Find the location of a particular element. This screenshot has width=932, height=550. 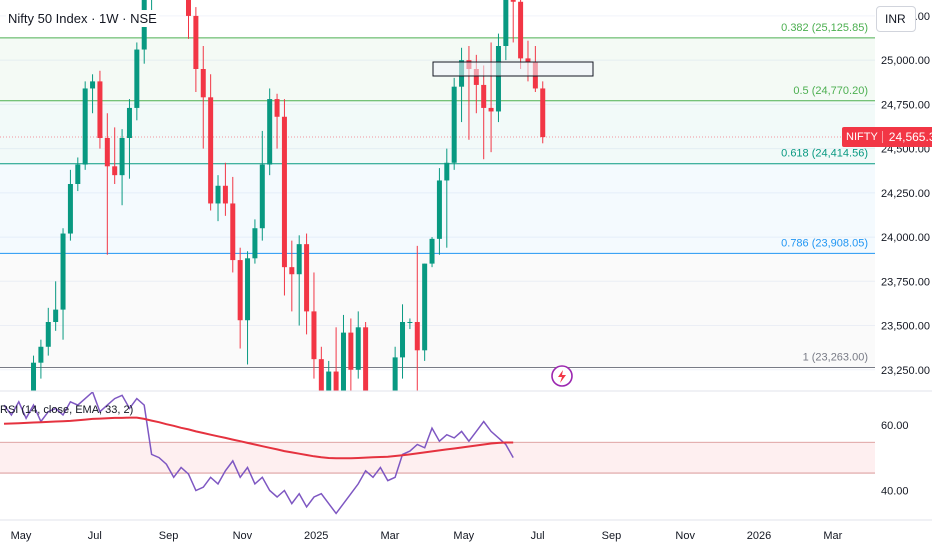

rsi-tick-label: 60.00 is located at coordinates (895, 426).